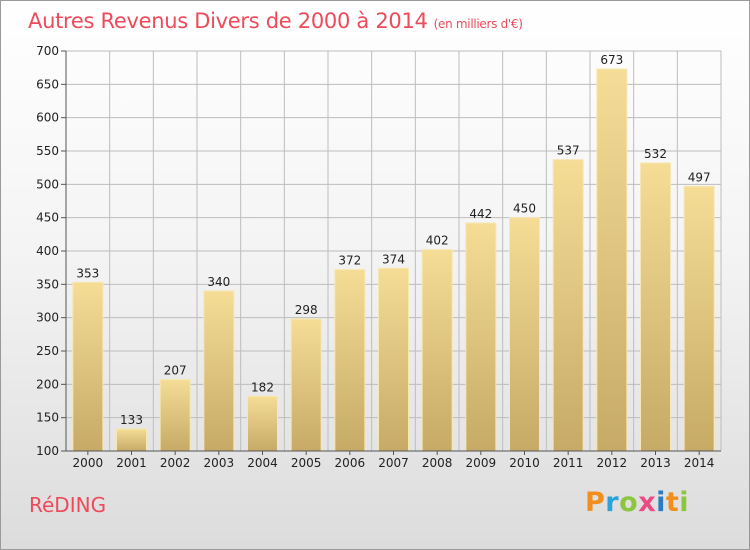 This screenshot has width=750, height=550. I want to click on x-tick-label: 2003, so click(219, 463).